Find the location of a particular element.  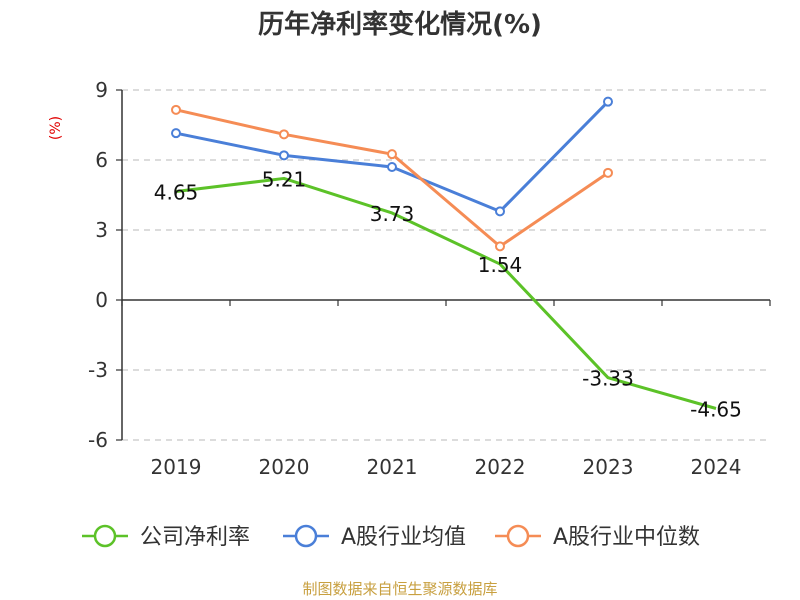

y-tick-label: 9 is located at coordinates (101, 90).